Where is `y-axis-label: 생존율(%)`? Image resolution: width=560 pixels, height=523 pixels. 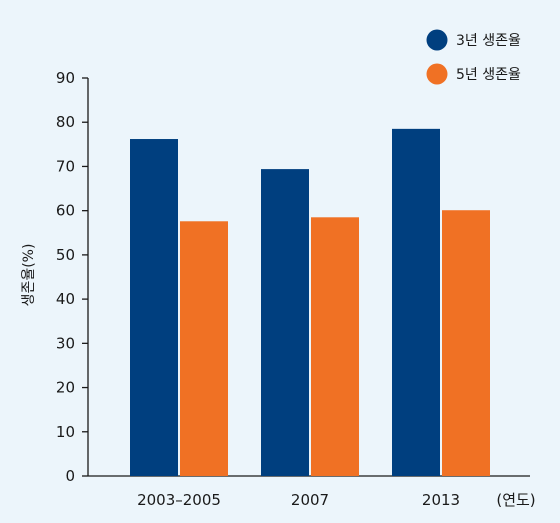
y-axis-label: 생존율(%) is located at coordinates (29, 275).